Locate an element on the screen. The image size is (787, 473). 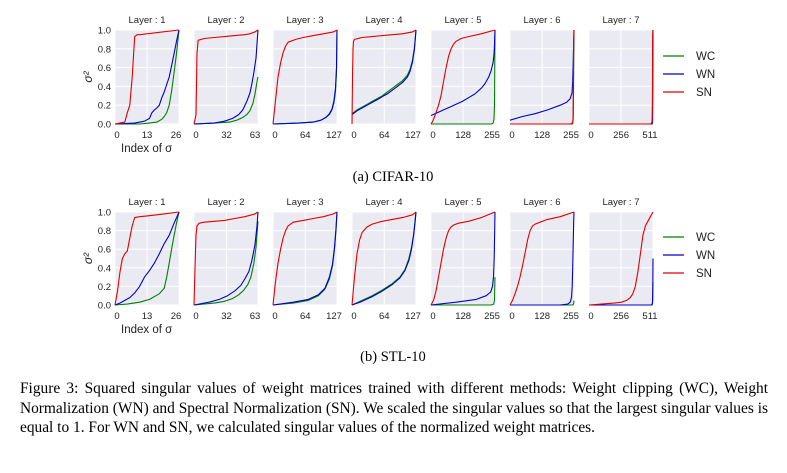
panel-title: Layer : 6 is located at coordinates (542, 20).